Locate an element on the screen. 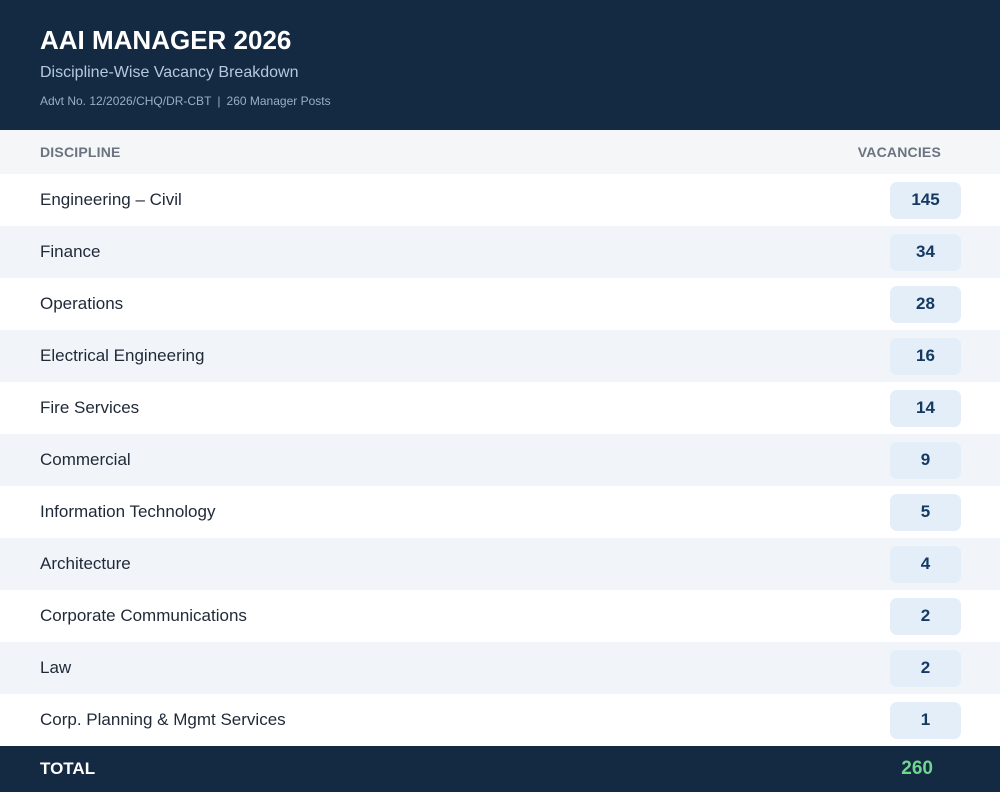  vacancy-badge: 5 is located at coordinates (925, 512).